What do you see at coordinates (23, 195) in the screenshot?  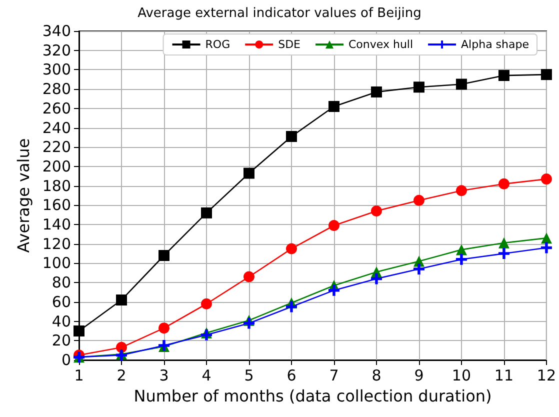 I see `y-axis-title: Average value` at bounding box center [23, 195].